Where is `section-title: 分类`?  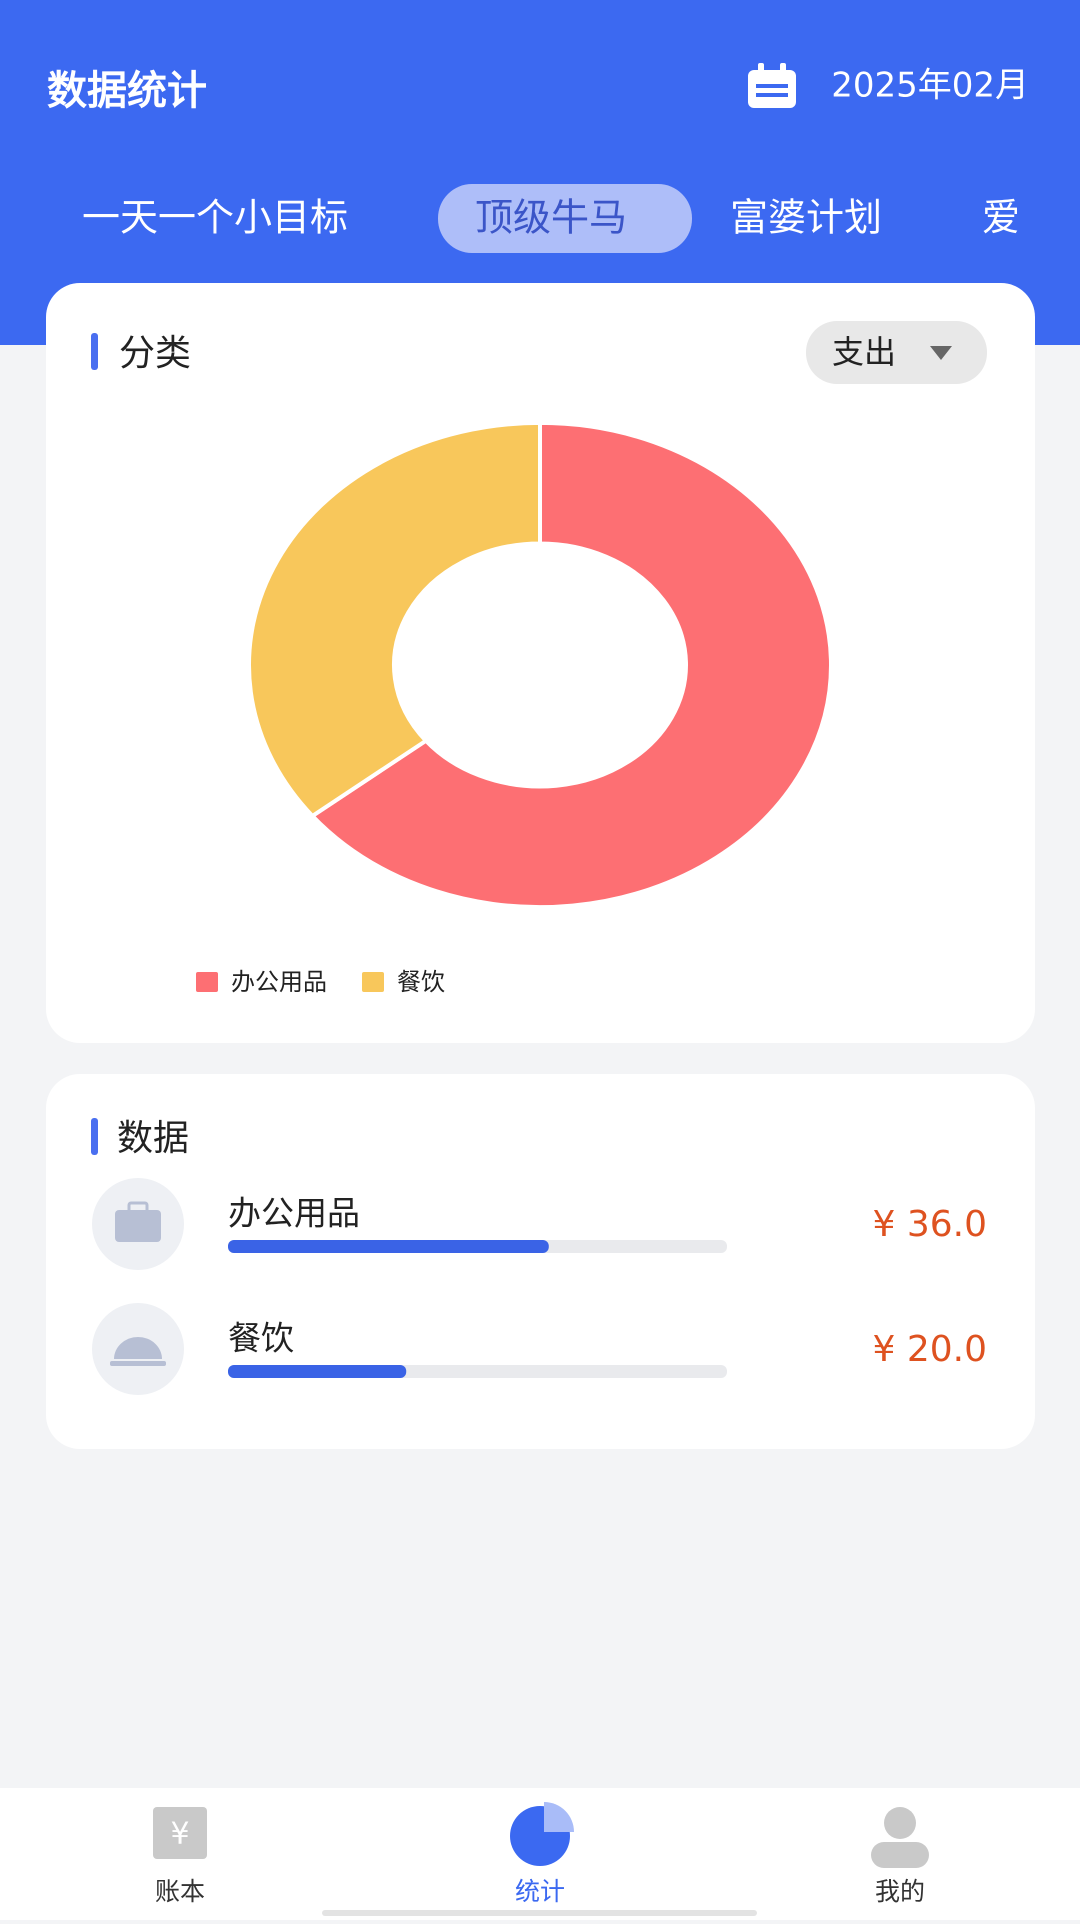 section-title: 分类 is located at coordinates (155, 353).